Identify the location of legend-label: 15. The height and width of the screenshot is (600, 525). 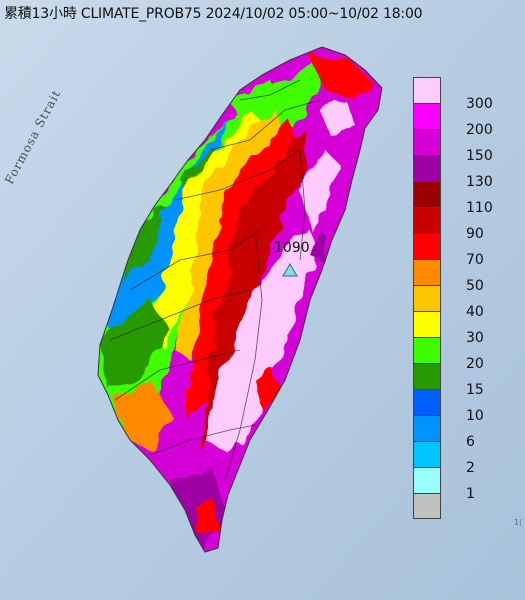
(475, 390).